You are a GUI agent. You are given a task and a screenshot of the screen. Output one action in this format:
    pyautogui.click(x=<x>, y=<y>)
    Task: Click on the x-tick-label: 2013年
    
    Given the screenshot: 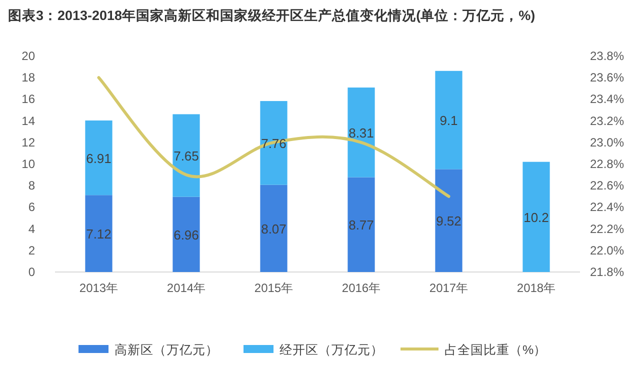 What is the action you would take?
    pyautogui.click(x=98, y=288)
    